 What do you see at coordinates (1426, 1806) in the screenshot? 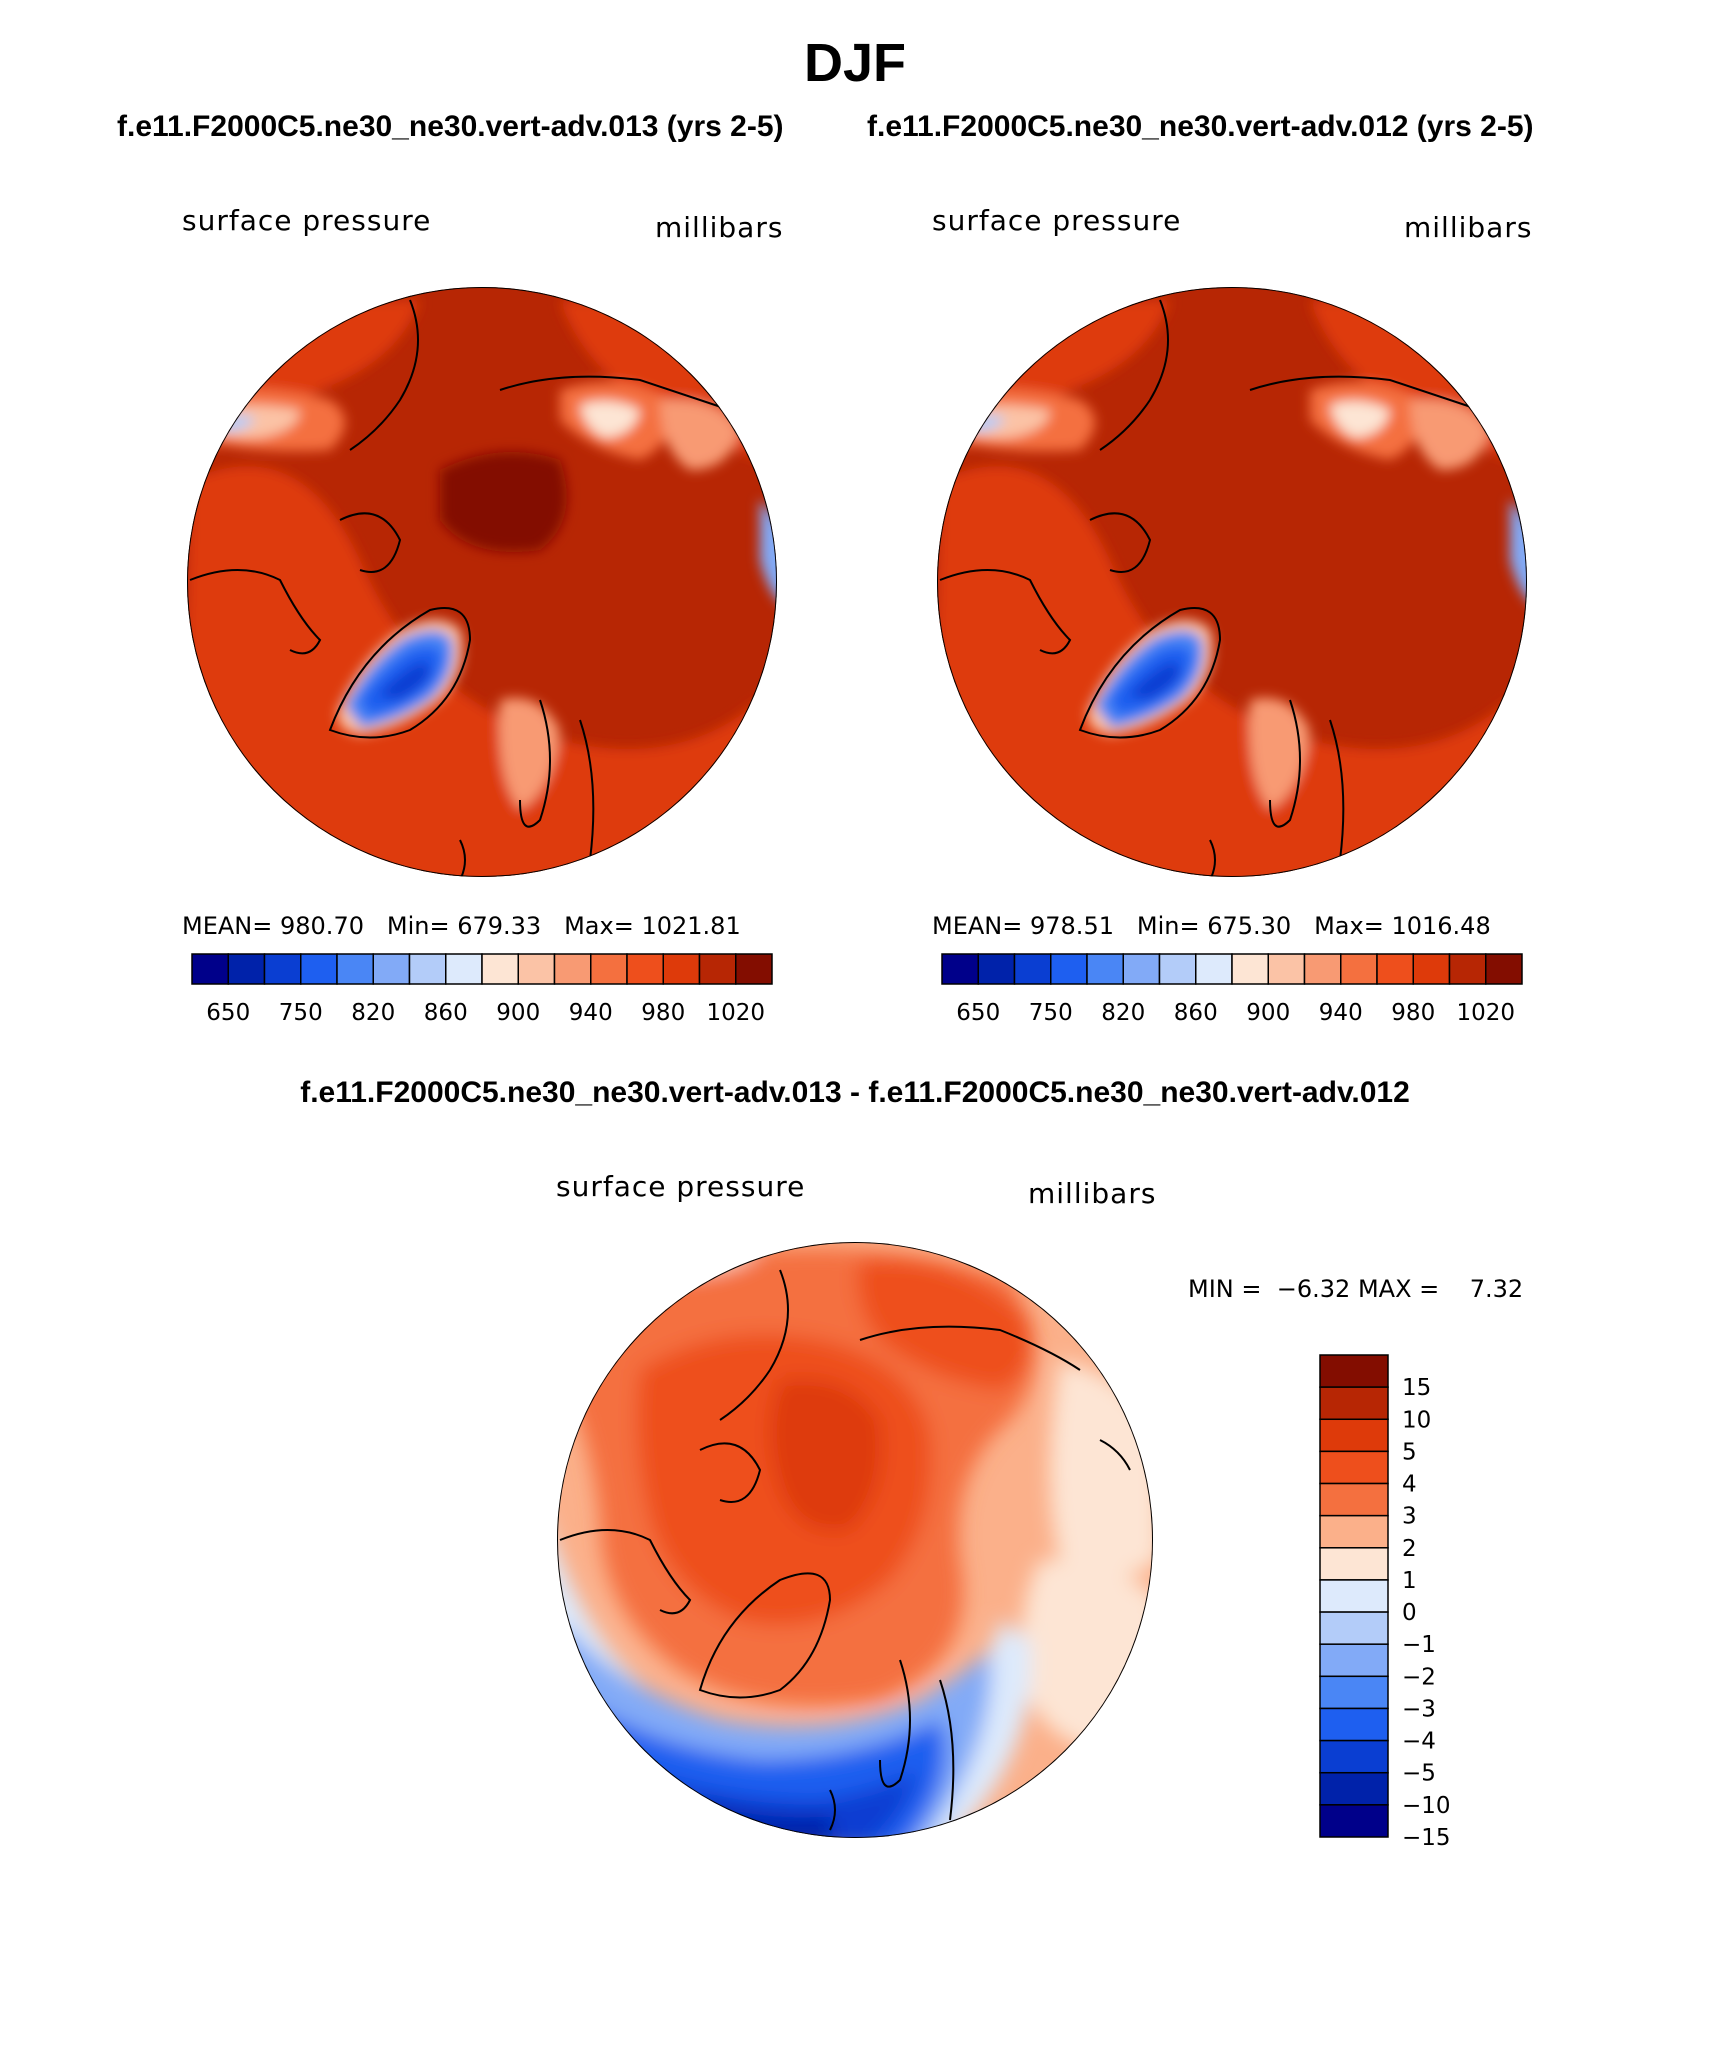
I see `panel-c-colorbar-tick-label: −10` at bounding box center [1426, 1806].